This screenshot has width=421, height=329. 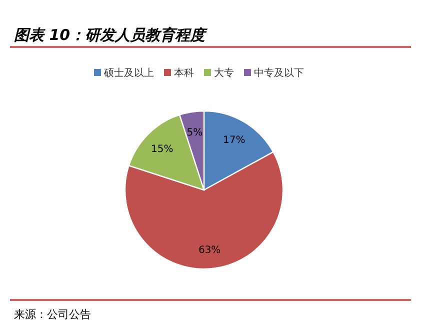 I want to click on legend-label: 本科, so click(x=184, y=73).